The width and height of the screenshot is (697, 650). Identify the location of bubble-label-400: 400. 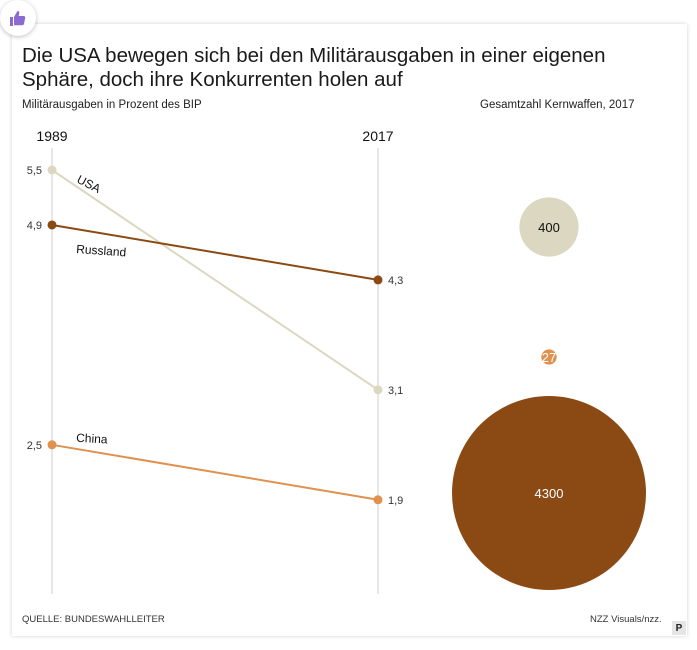
(549, 227).